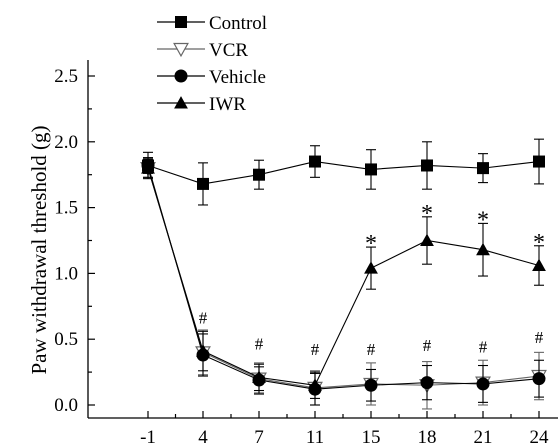  Describe the element at coordinates (202, 50) in the screenshot. I see `legend-item-vcr: VCR` at that location.